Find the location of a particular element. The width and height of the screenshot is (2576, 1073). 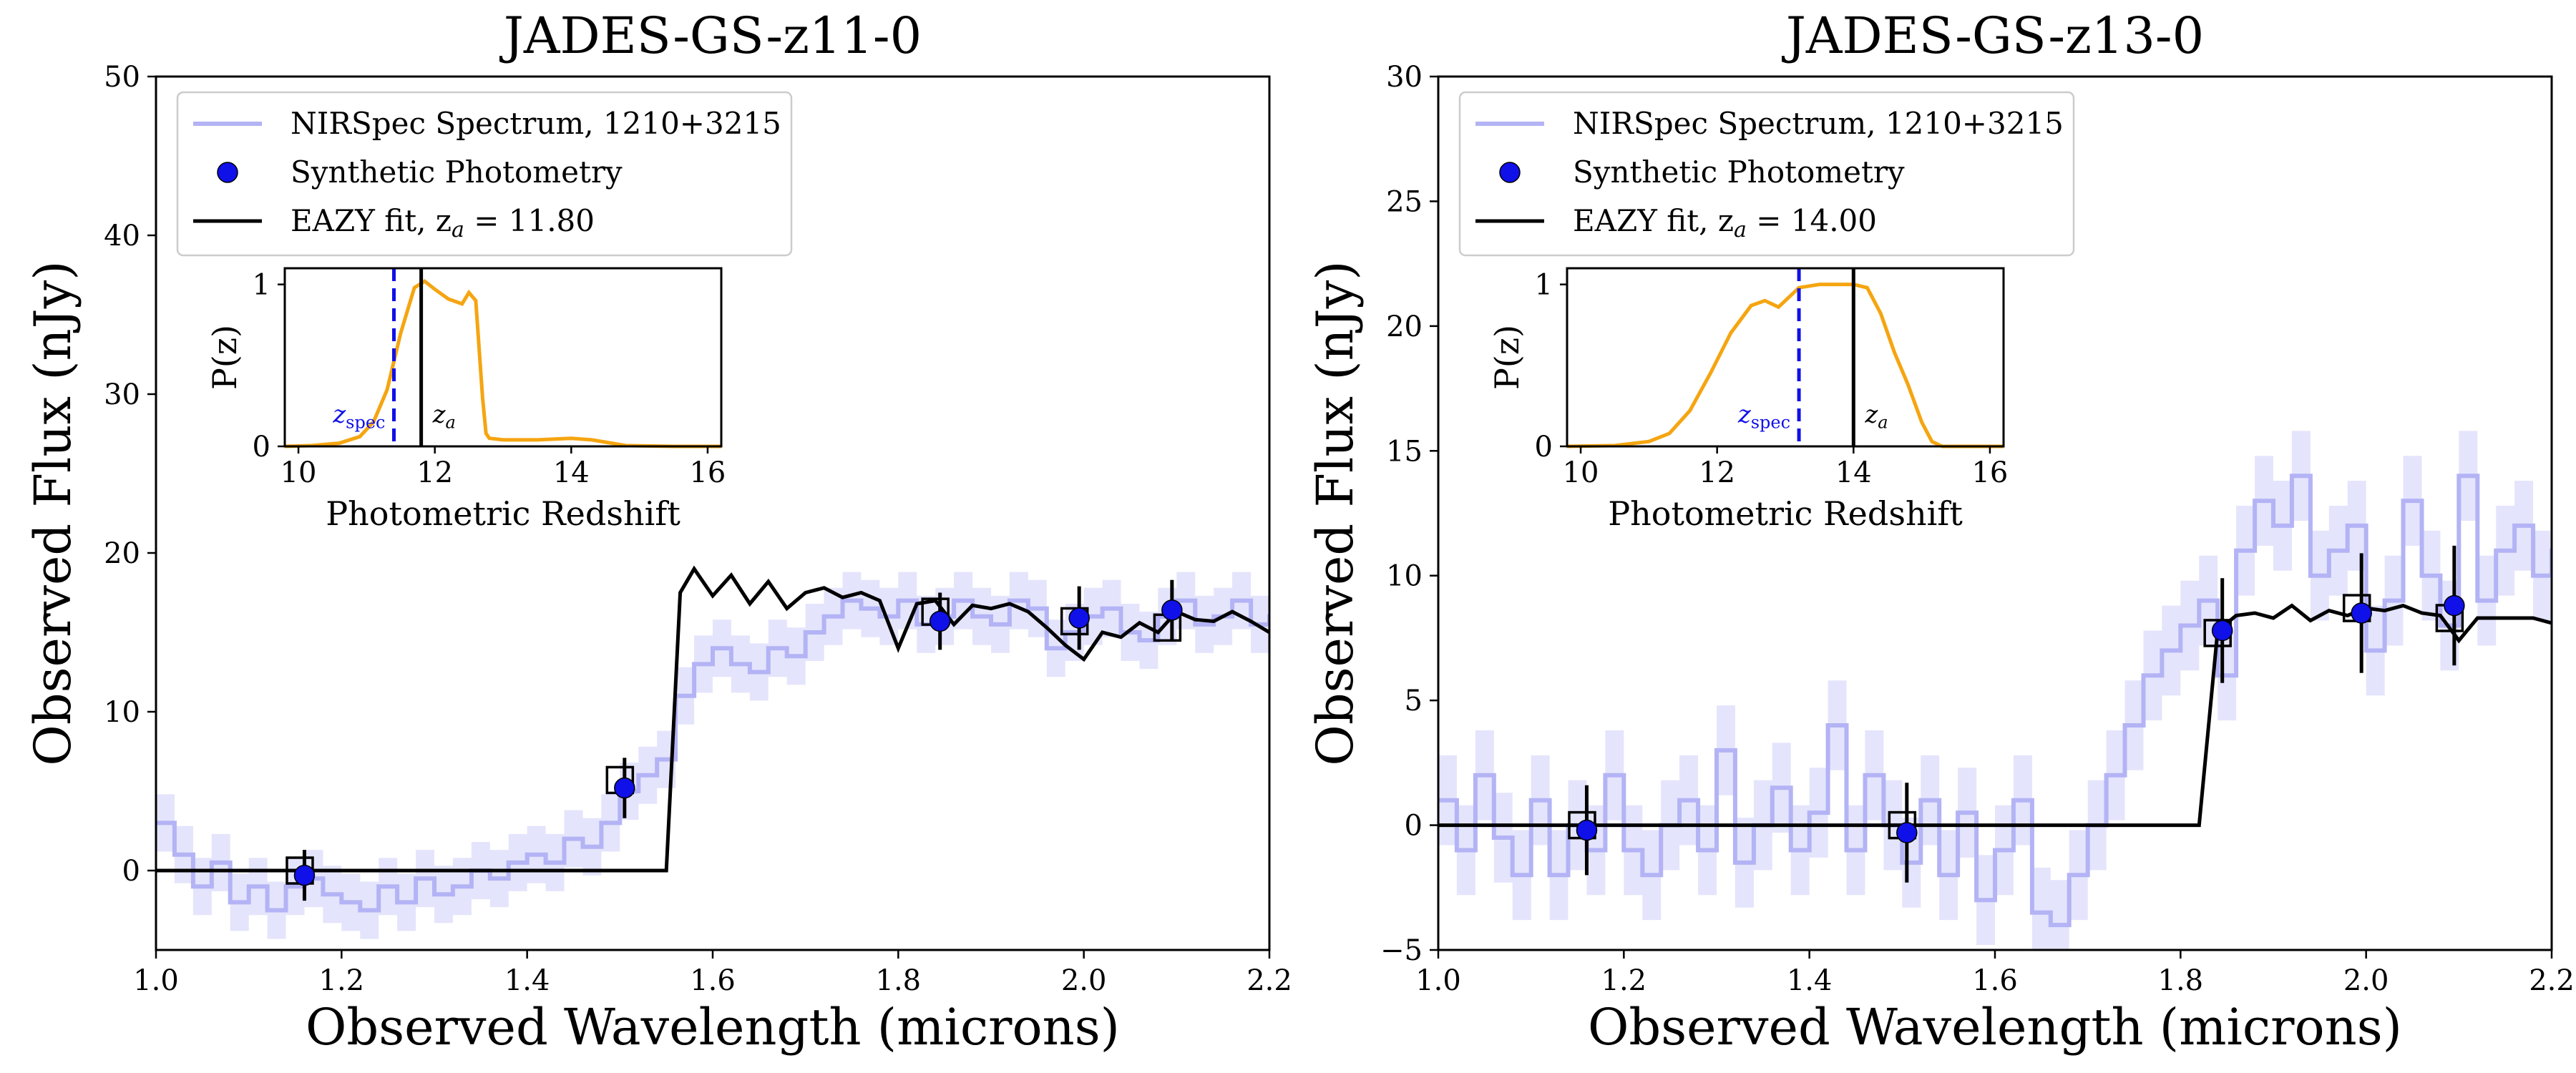

y-tick-label: −5 is located at coordinates (1401, 950).